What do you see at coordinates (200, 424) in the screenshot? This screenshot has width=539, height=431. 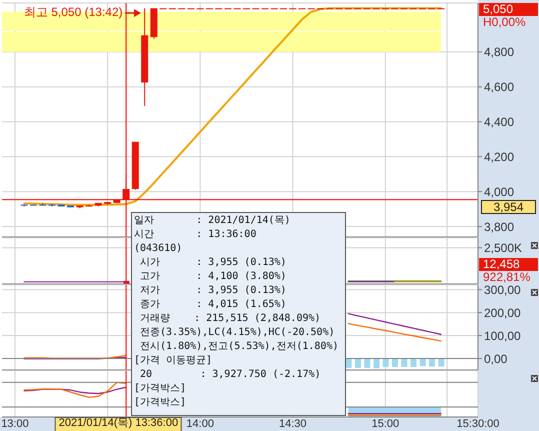 I see `x-tick-label: 14:00` at bounding box center [200, 424].